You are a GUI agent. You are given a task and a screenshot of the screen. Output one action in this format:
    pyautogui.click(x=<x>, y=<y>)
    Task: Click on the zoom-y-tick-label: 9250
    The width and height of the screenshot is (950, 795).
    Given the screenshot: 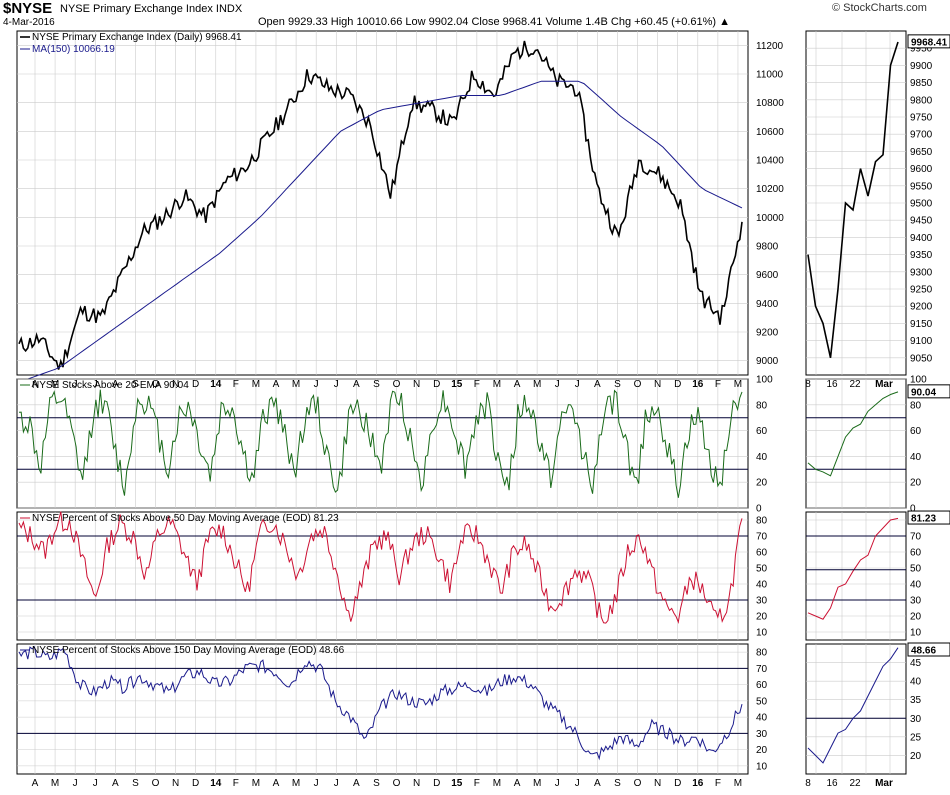 What is the action you would take?
    pyautogui.click(x=921, y=290)
    